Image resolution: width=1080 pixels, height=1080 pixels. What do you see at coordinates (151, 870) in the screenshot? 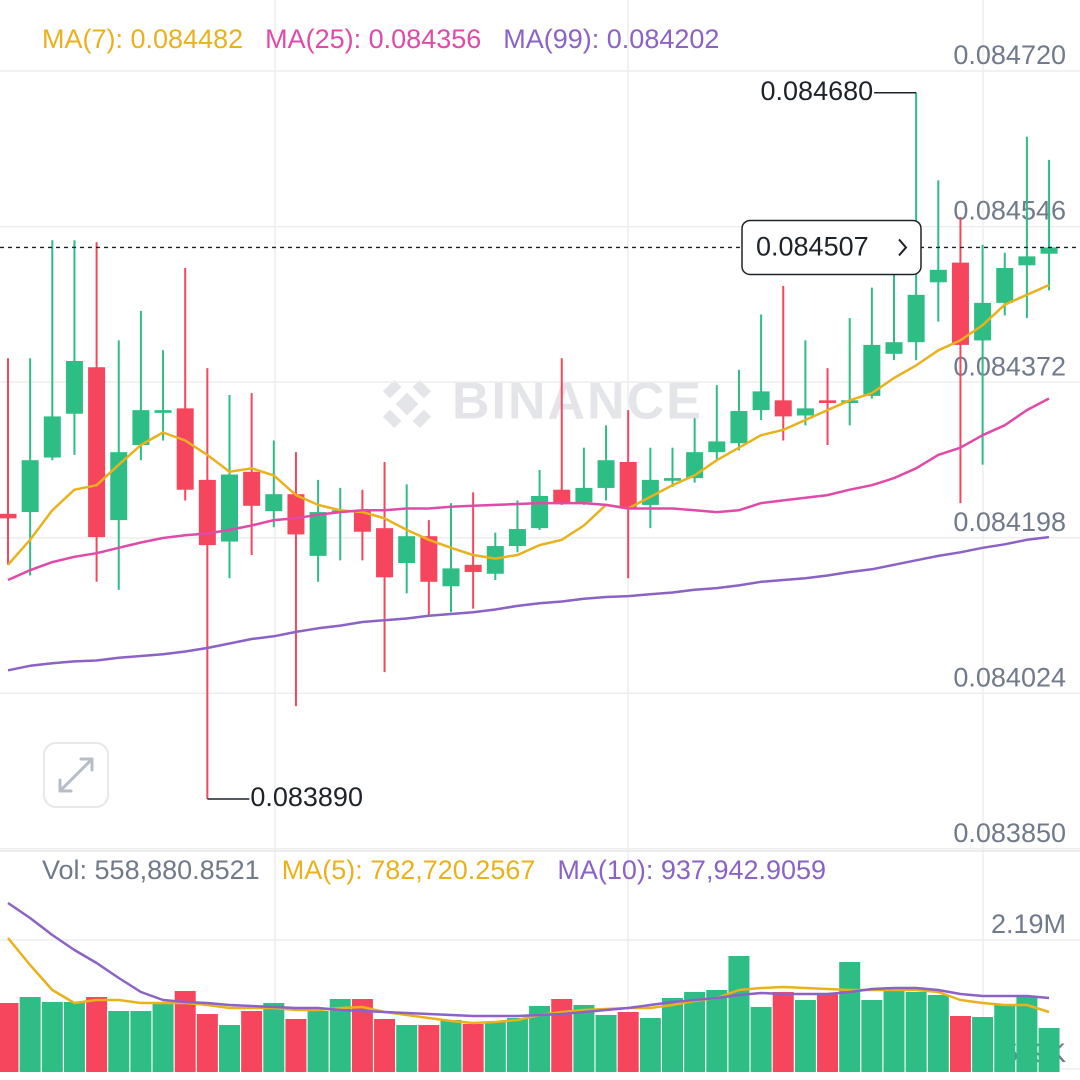
I see `volume-label: Vol: 558,880.8521` at bounding box center [151, 870].